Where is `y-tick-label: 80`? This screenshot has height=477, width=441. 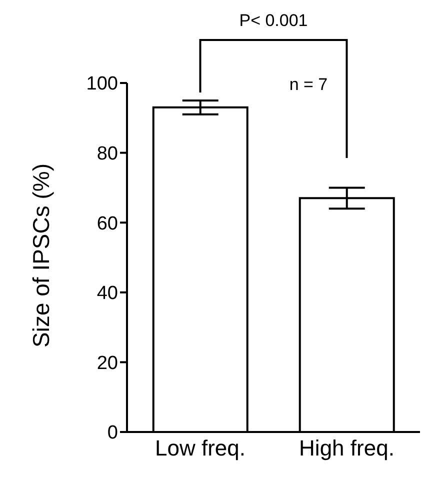
y-tick-label: 80 is located at coordinates (107, 154).